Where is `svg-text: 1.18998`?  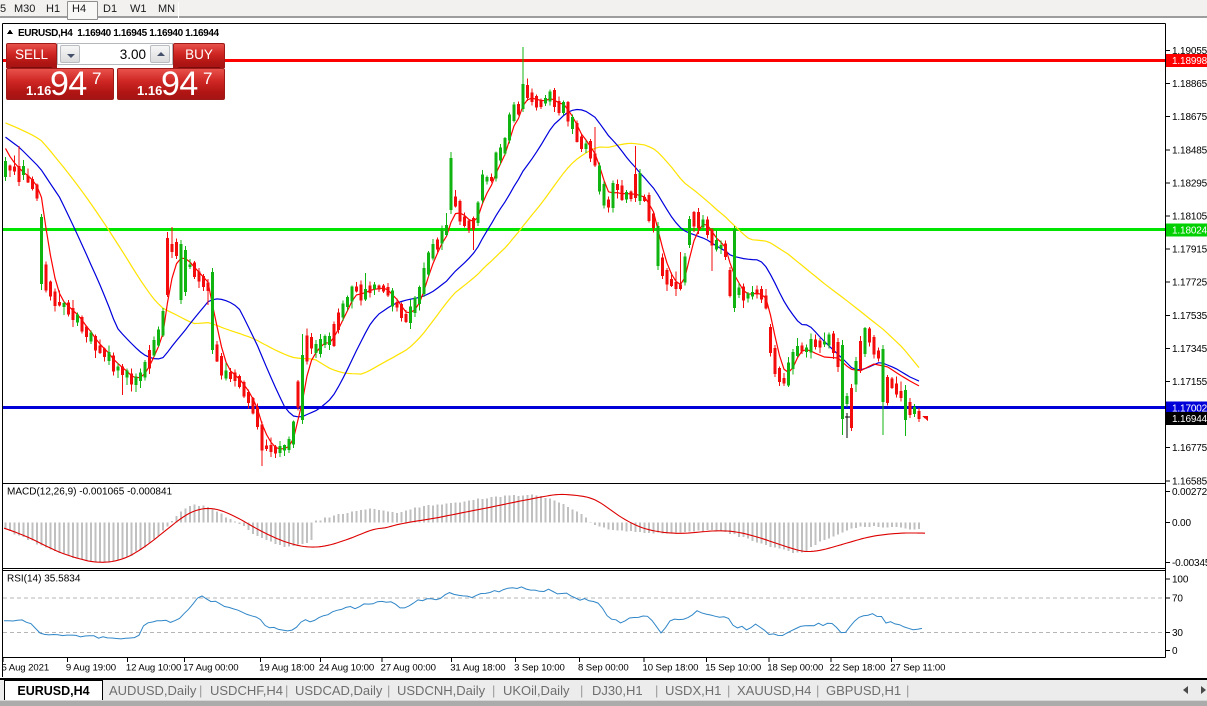 svg-text: 1.18998 is located at coordinates (1189, 61).